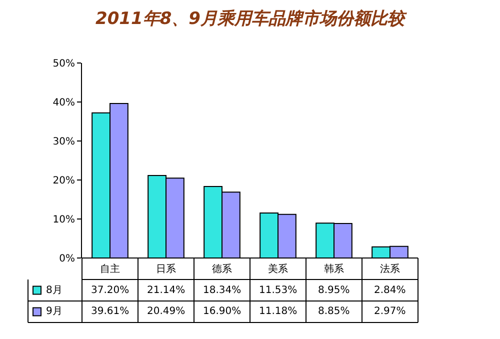  What do you see at coordinates (222, 311) in the screenshot?
I see `data-label: 16.90%` at bounding box center [222, 311].